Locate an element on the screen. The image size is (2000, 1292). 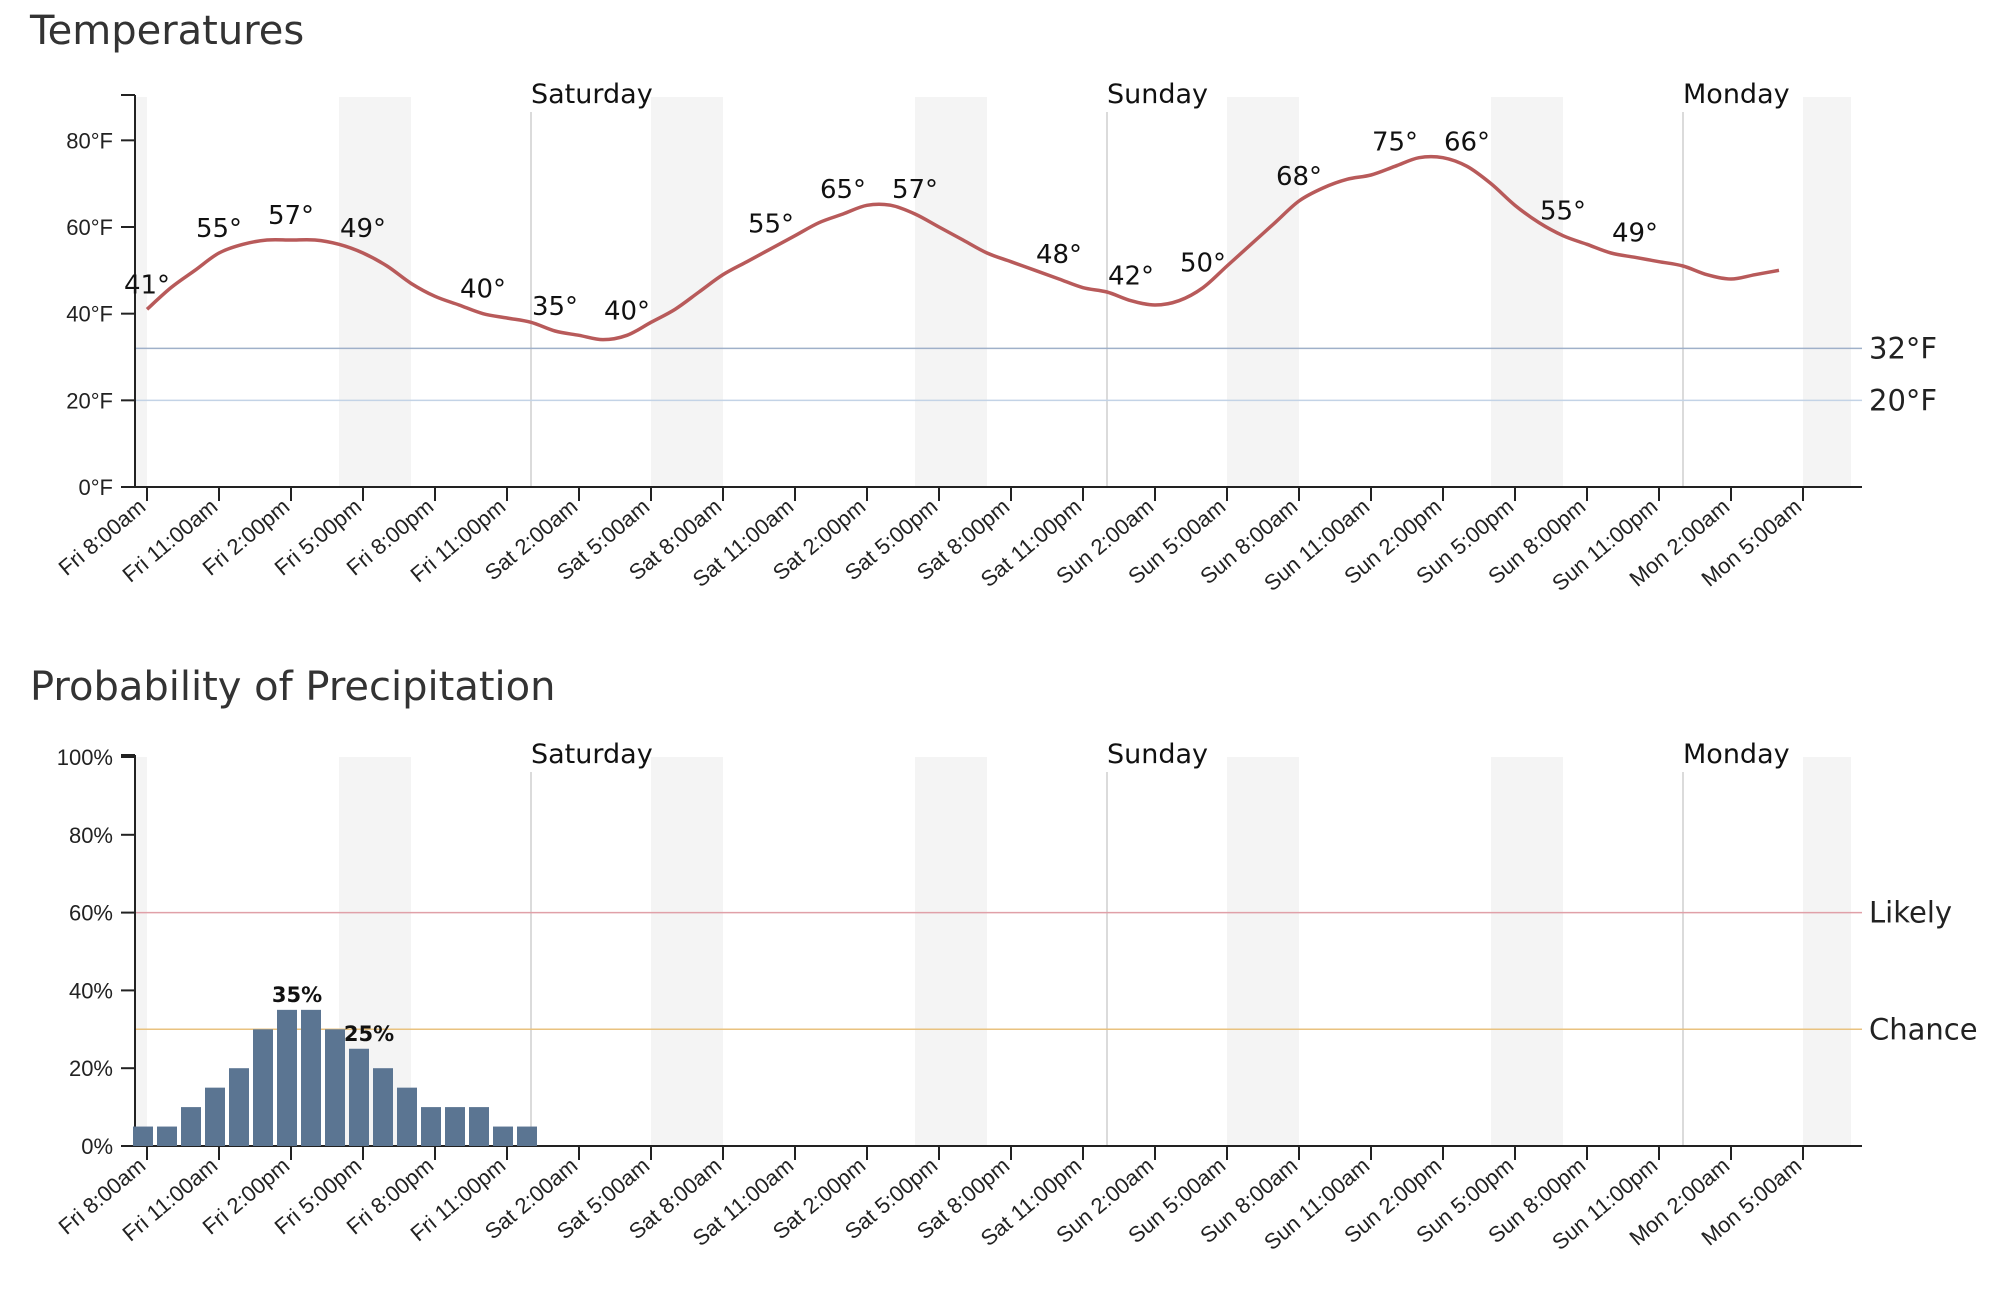
y-tick-label: 100% is located at coordinates (85, 757).